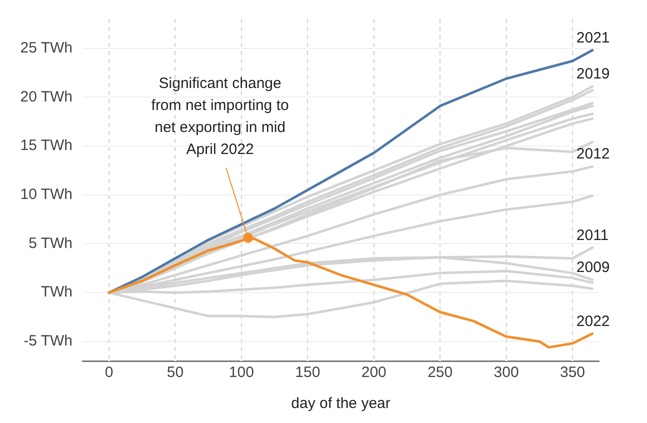 Image resolution: width=647 pixels, height=423 pixels. What do you see at coordinates (593, 321) in the screenshot?
I see `series-label: 2022` at bounding box center [593, 321].